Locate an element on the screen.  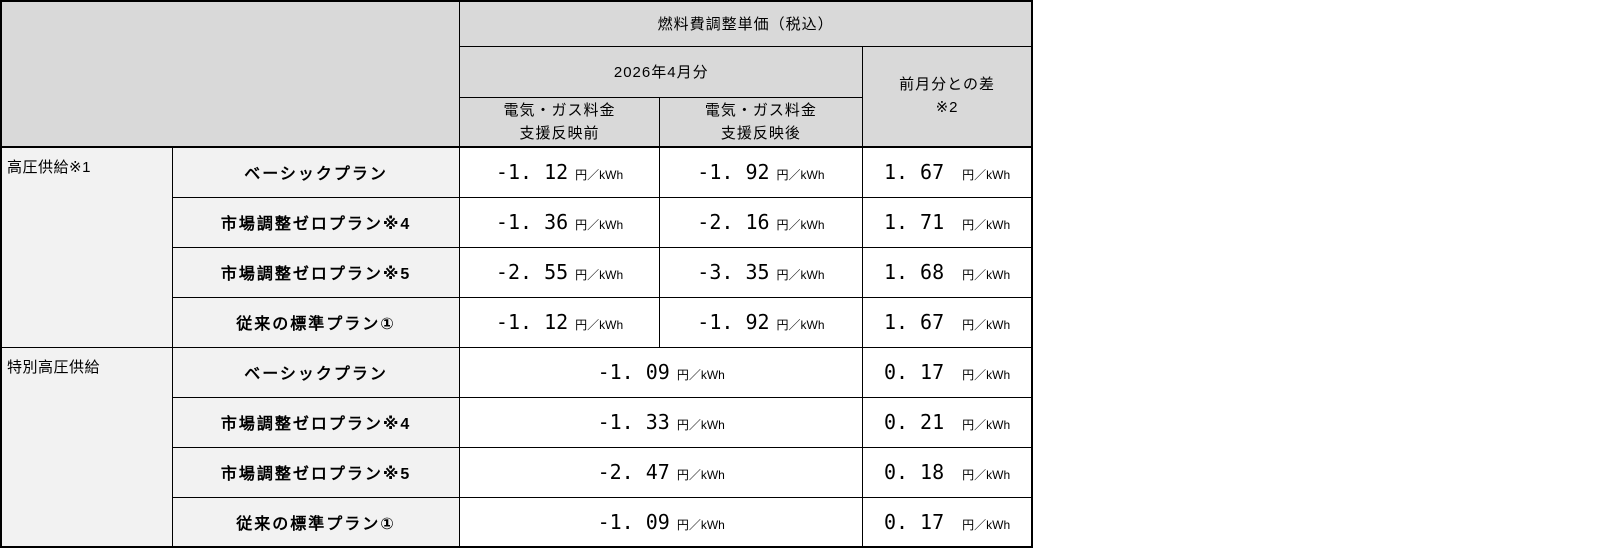
value-number: -2. 16 is located at coordinates (733, 222).